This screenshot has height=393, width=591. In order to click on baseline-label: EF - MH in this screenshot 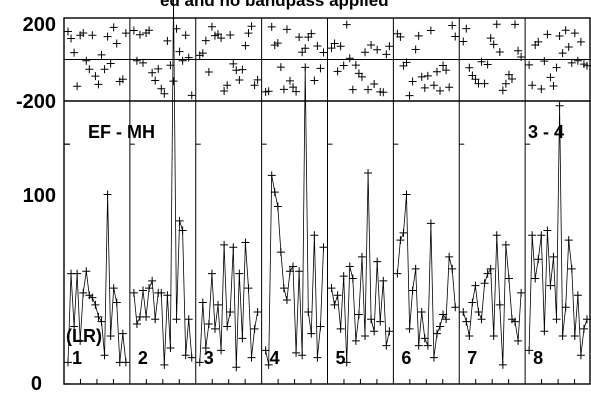, I will do `click(121, 132)`.